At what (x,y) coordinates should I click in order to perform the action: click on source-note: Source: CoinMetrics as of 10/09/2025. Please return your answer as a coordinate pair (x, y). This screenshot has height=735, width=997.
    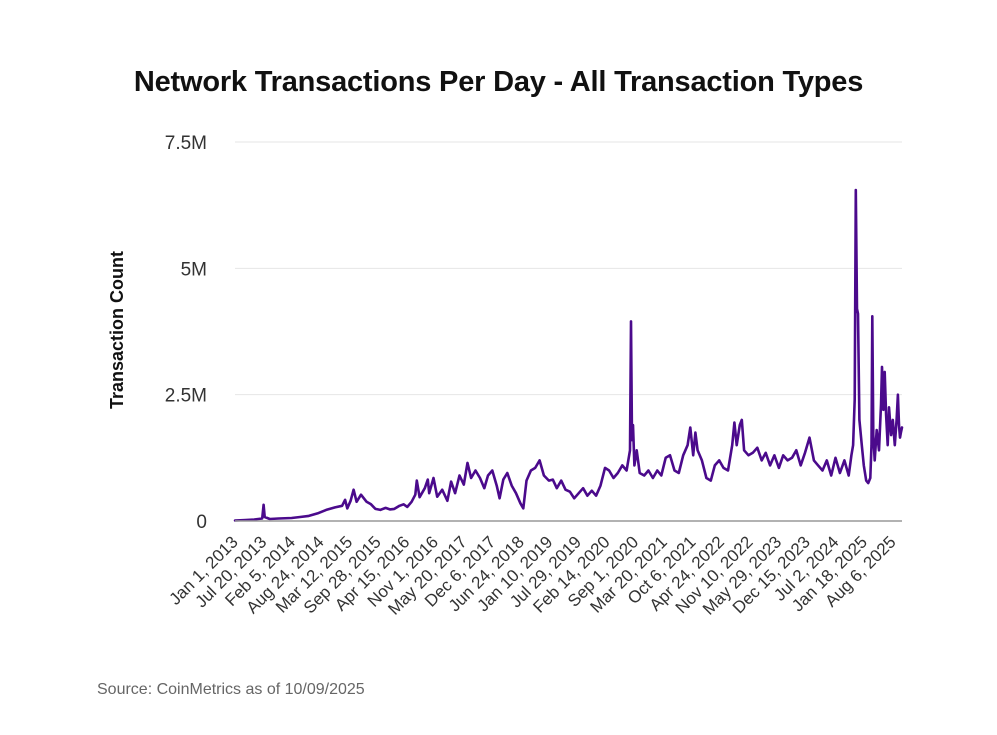
    Looking at the image, I should click on (231, 689).